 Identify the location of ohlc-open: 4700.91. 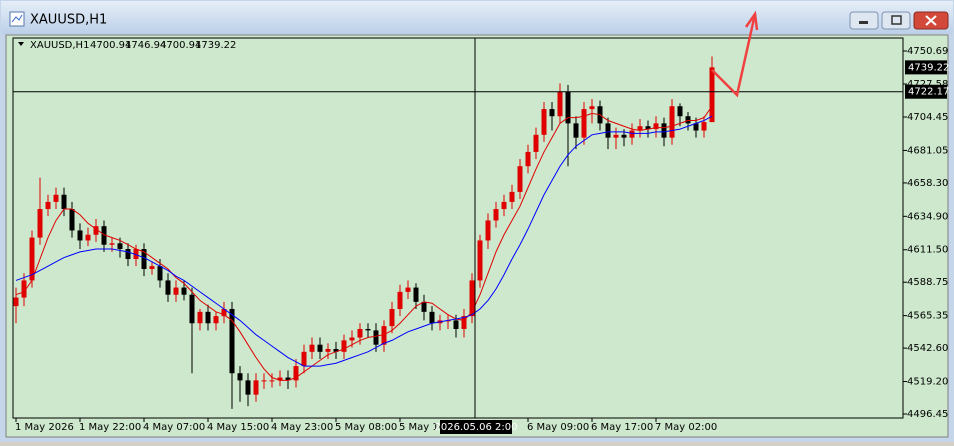
(110, 45).